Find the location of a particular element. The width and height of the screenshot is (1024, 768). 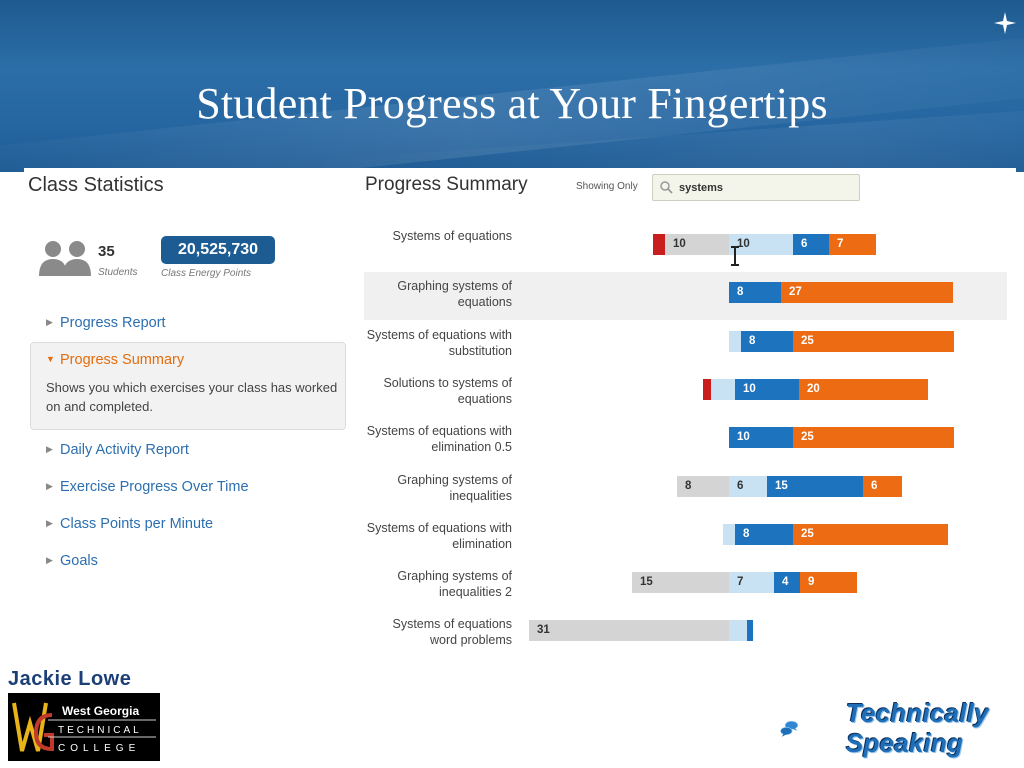

brand-text-technically: Technically is located at coordinates (917, 713).